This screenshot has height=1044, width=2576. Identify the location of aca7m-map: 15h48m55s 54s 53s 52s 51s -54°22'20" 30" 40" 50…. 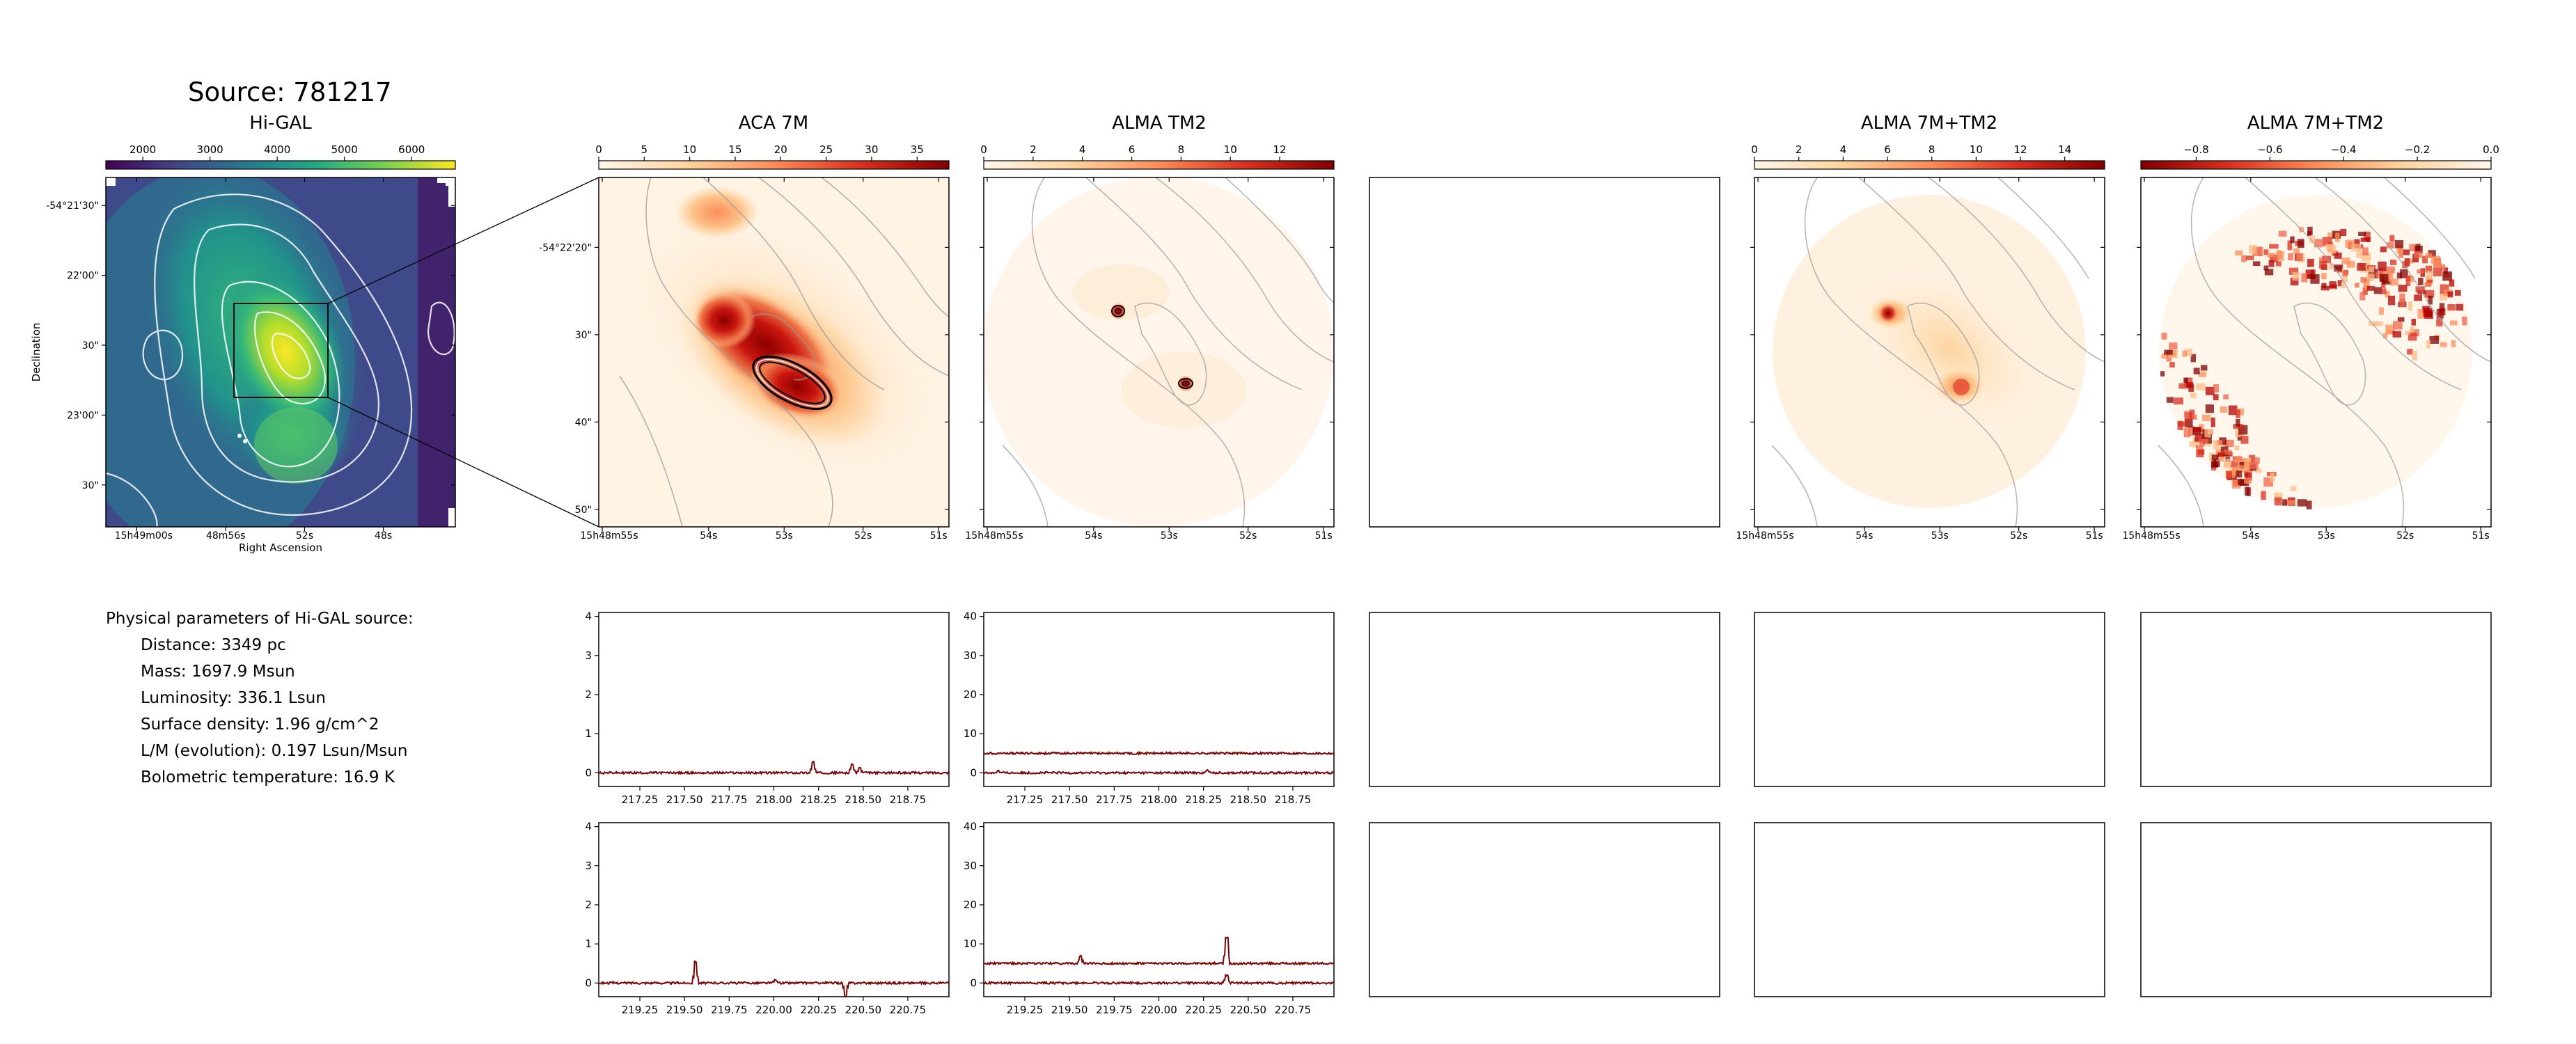
(744, 359).